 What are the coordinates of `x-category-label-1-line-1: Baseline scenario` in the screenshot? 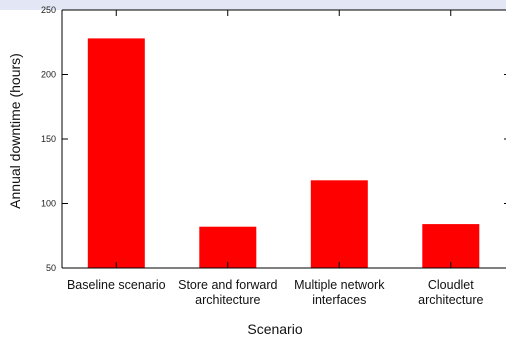 It's located at (116, 285).